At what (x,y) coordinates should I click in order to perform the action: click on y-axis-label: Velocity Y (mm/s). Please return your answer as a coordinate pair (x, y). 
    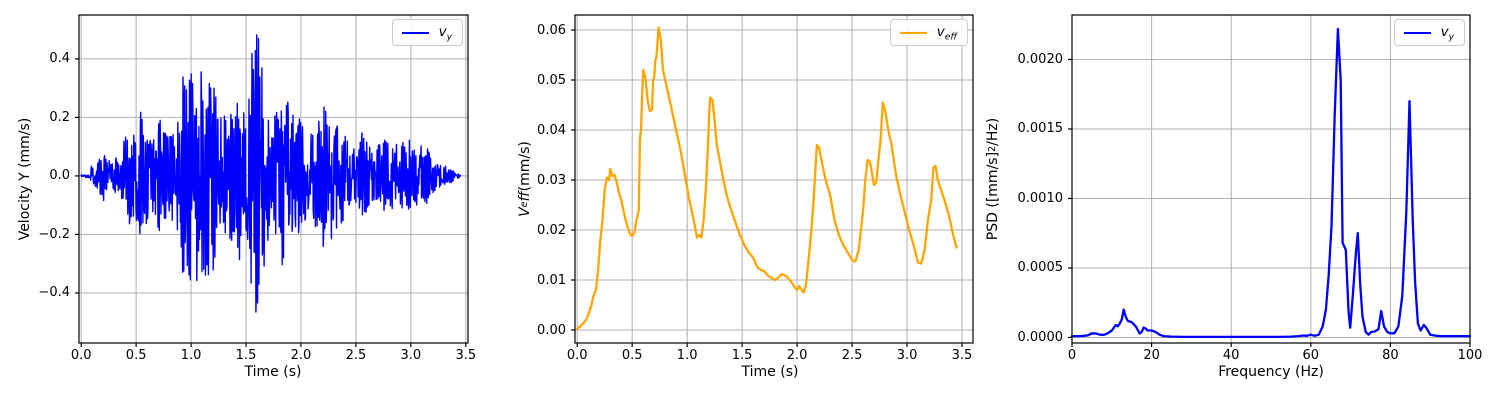
    Looking at the image, I should click on (25, 179).